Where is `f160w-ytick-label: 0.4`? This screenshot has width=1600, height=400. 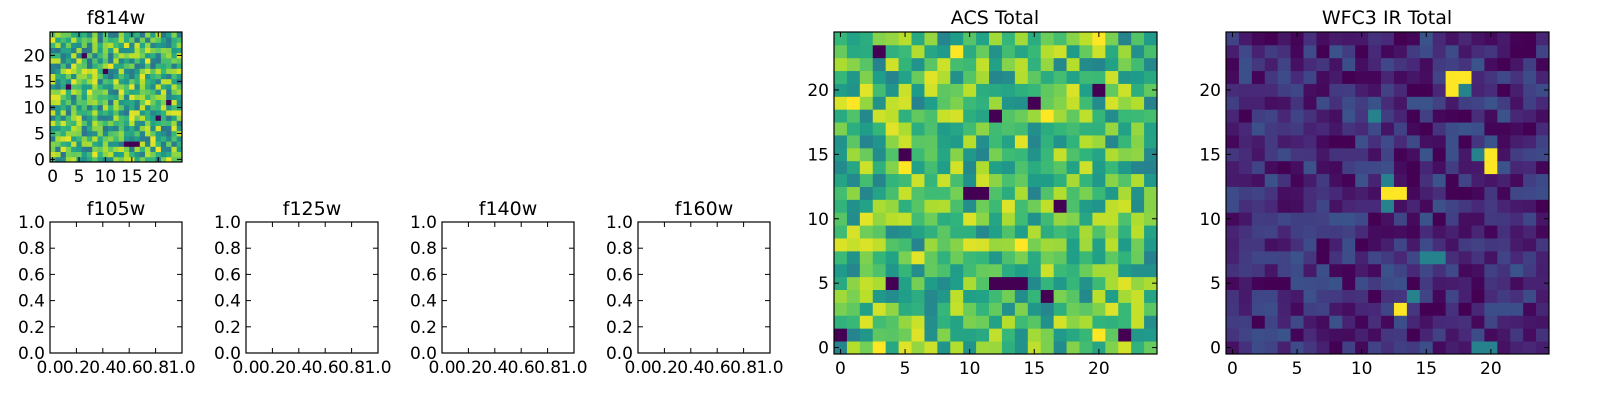 f160w-ytick-label: 0.4 is located at coordinates (619, 302).